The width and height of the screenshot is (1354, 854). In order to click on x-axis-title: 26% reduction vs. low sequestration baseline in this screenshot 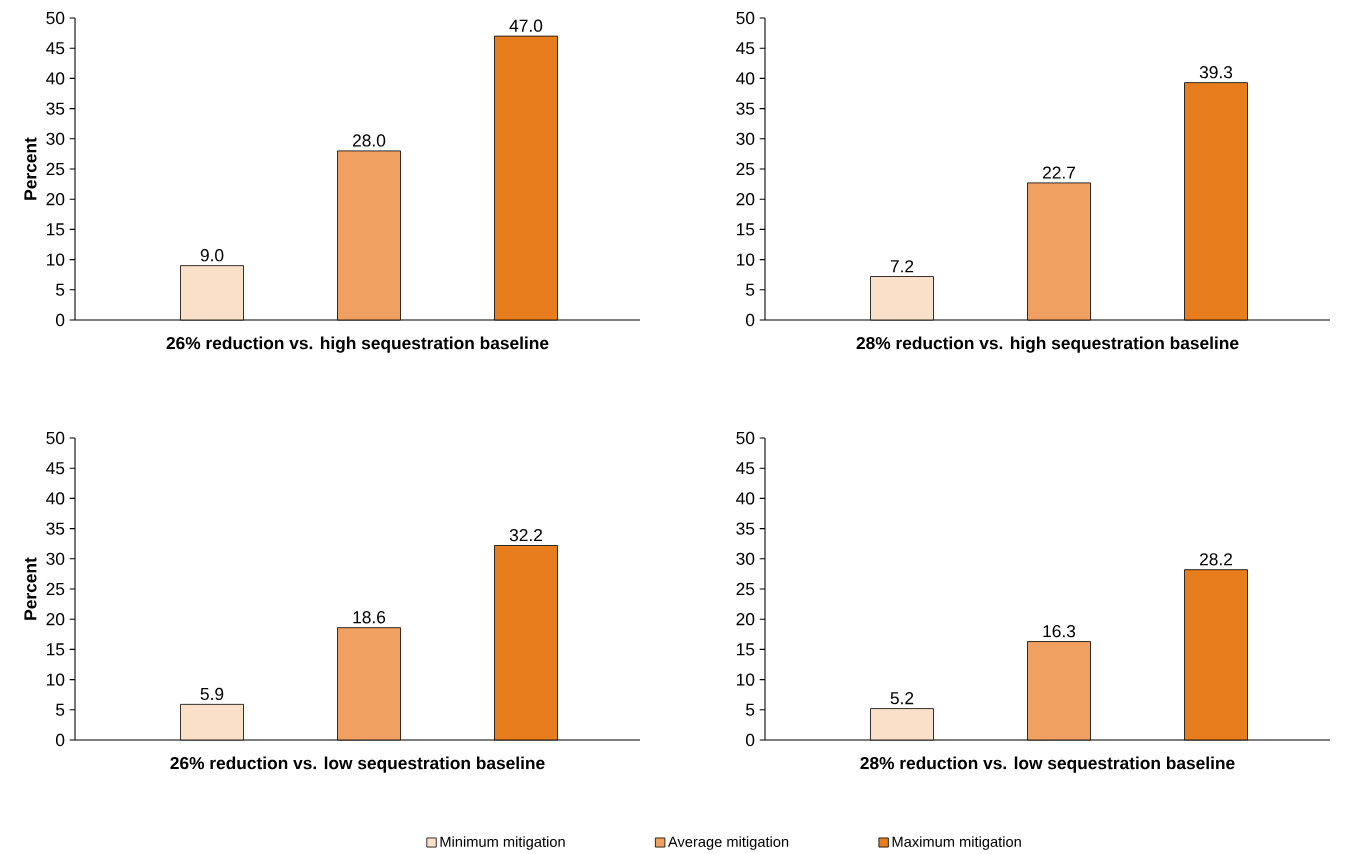, I will do `click(357, 764)`.